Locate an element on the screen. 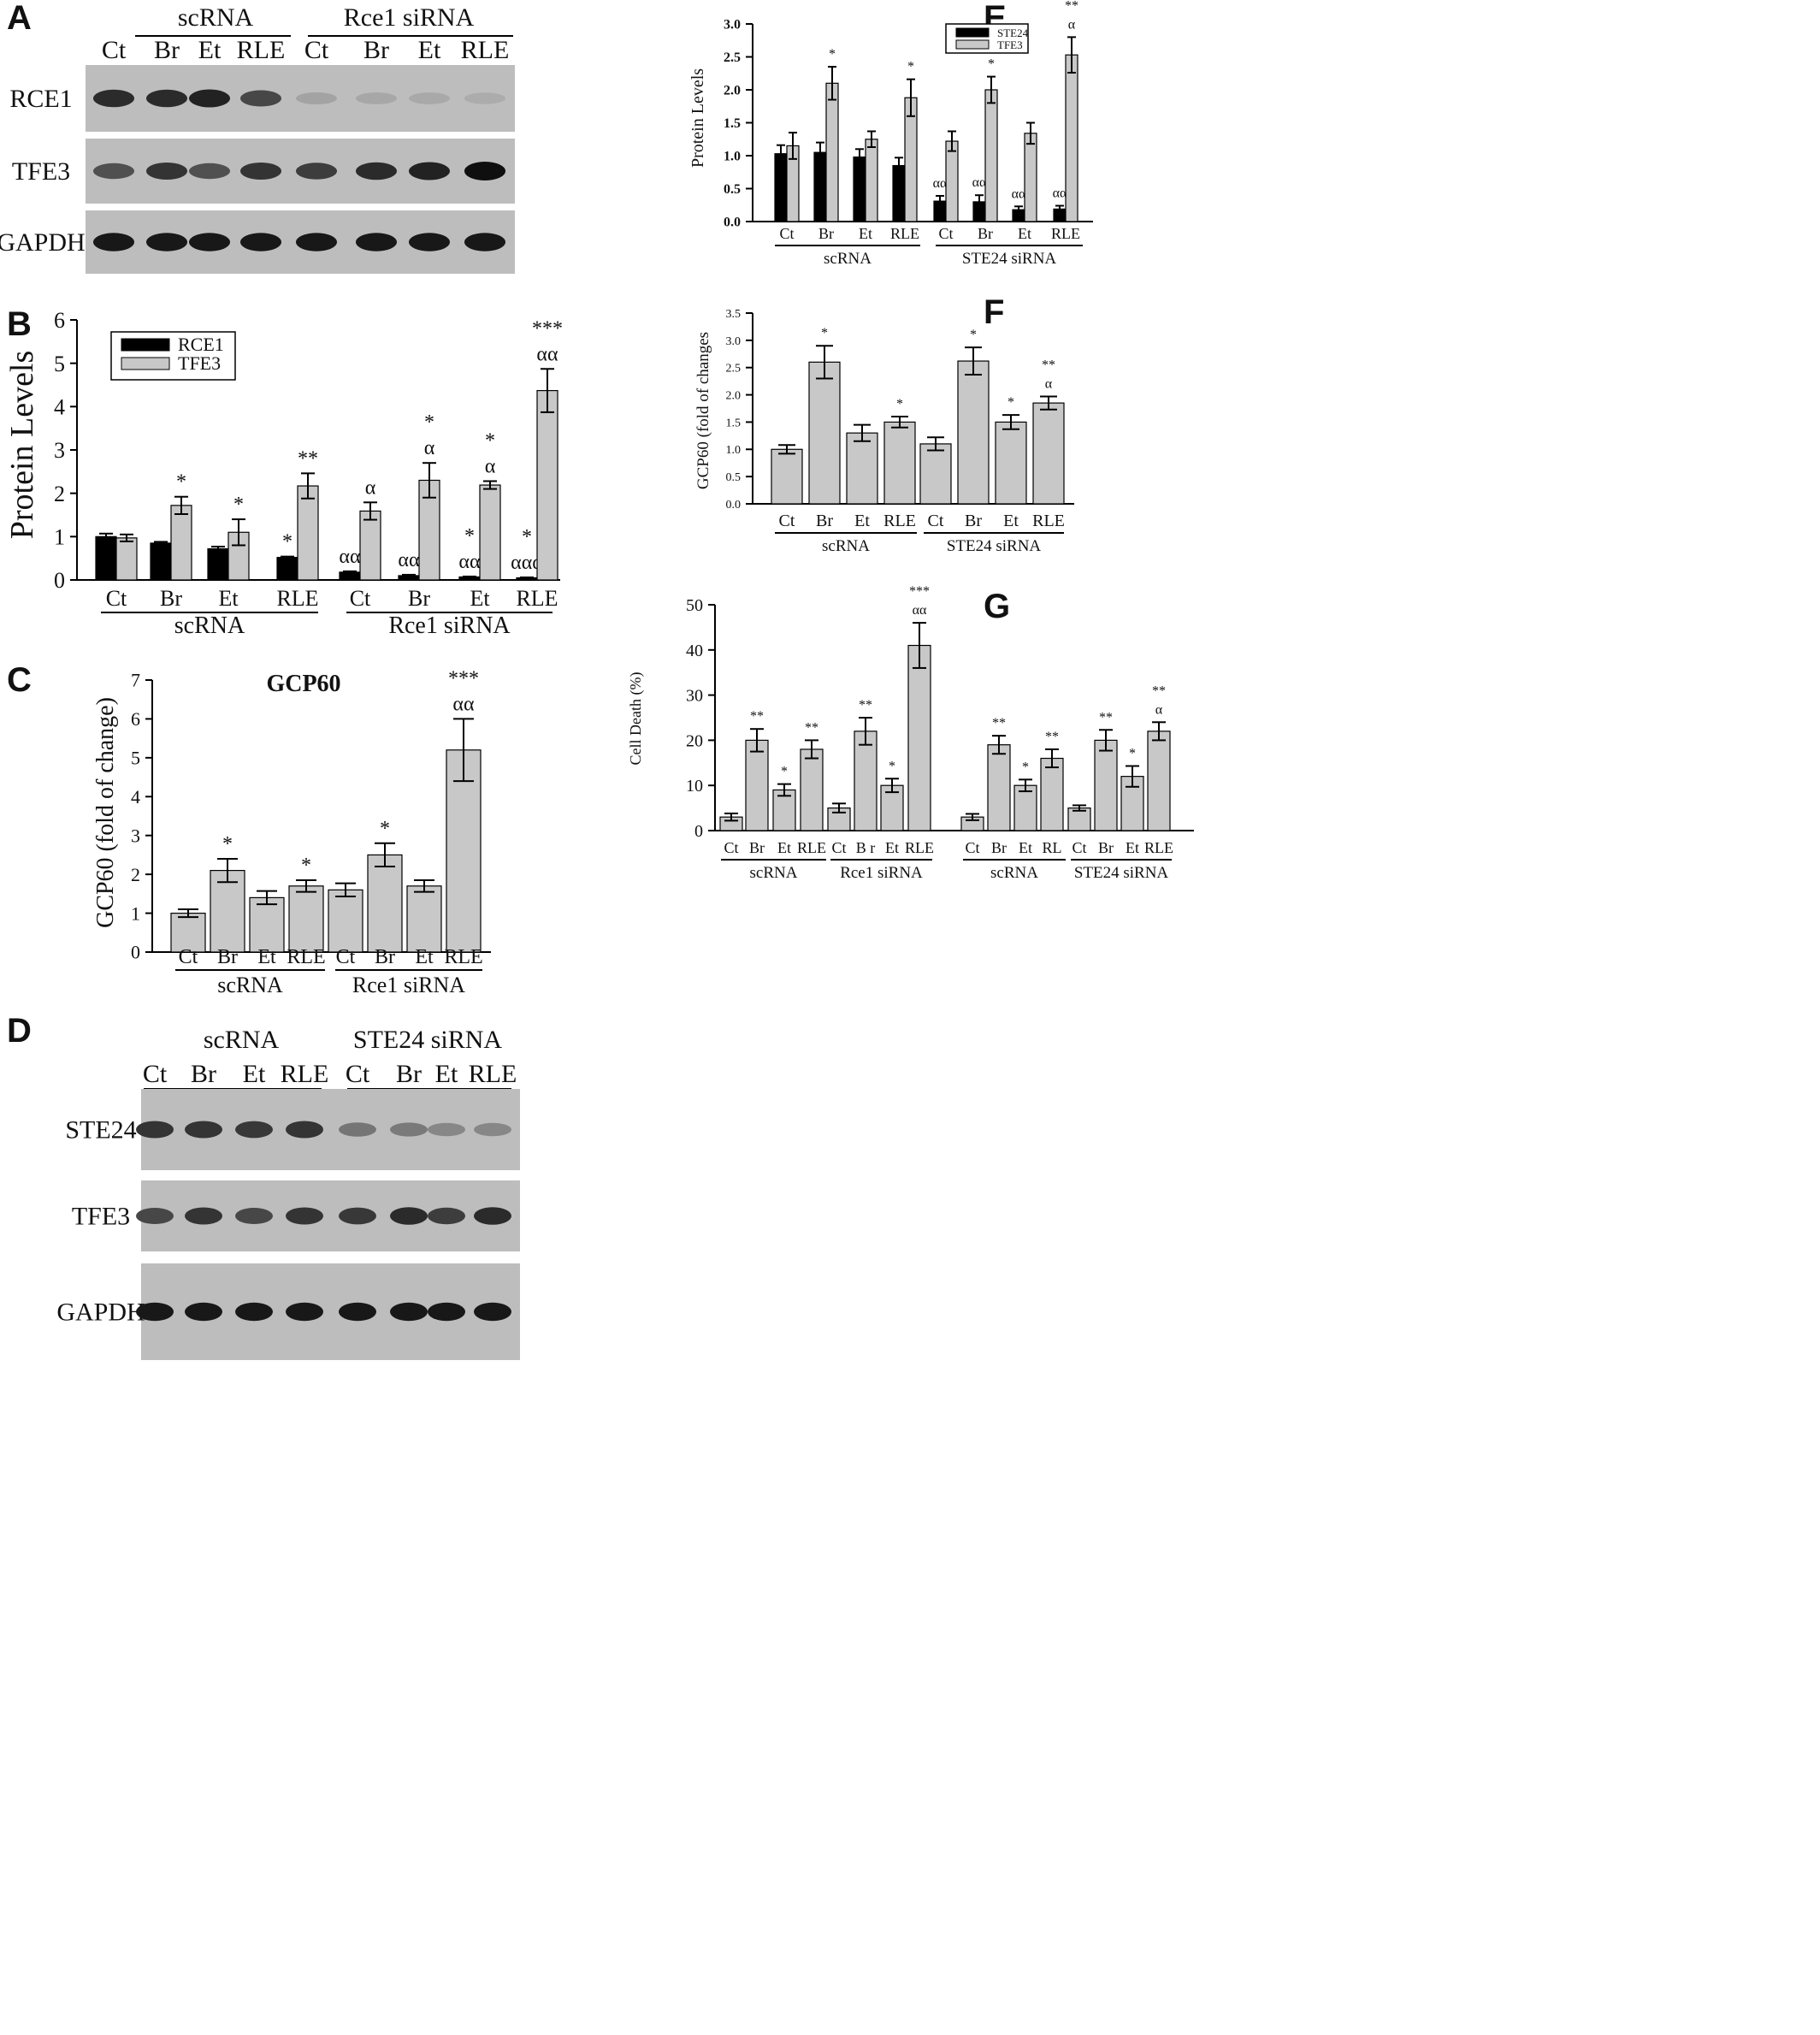  y-tick-label: 0.0 is located at coordinates (734, 506).